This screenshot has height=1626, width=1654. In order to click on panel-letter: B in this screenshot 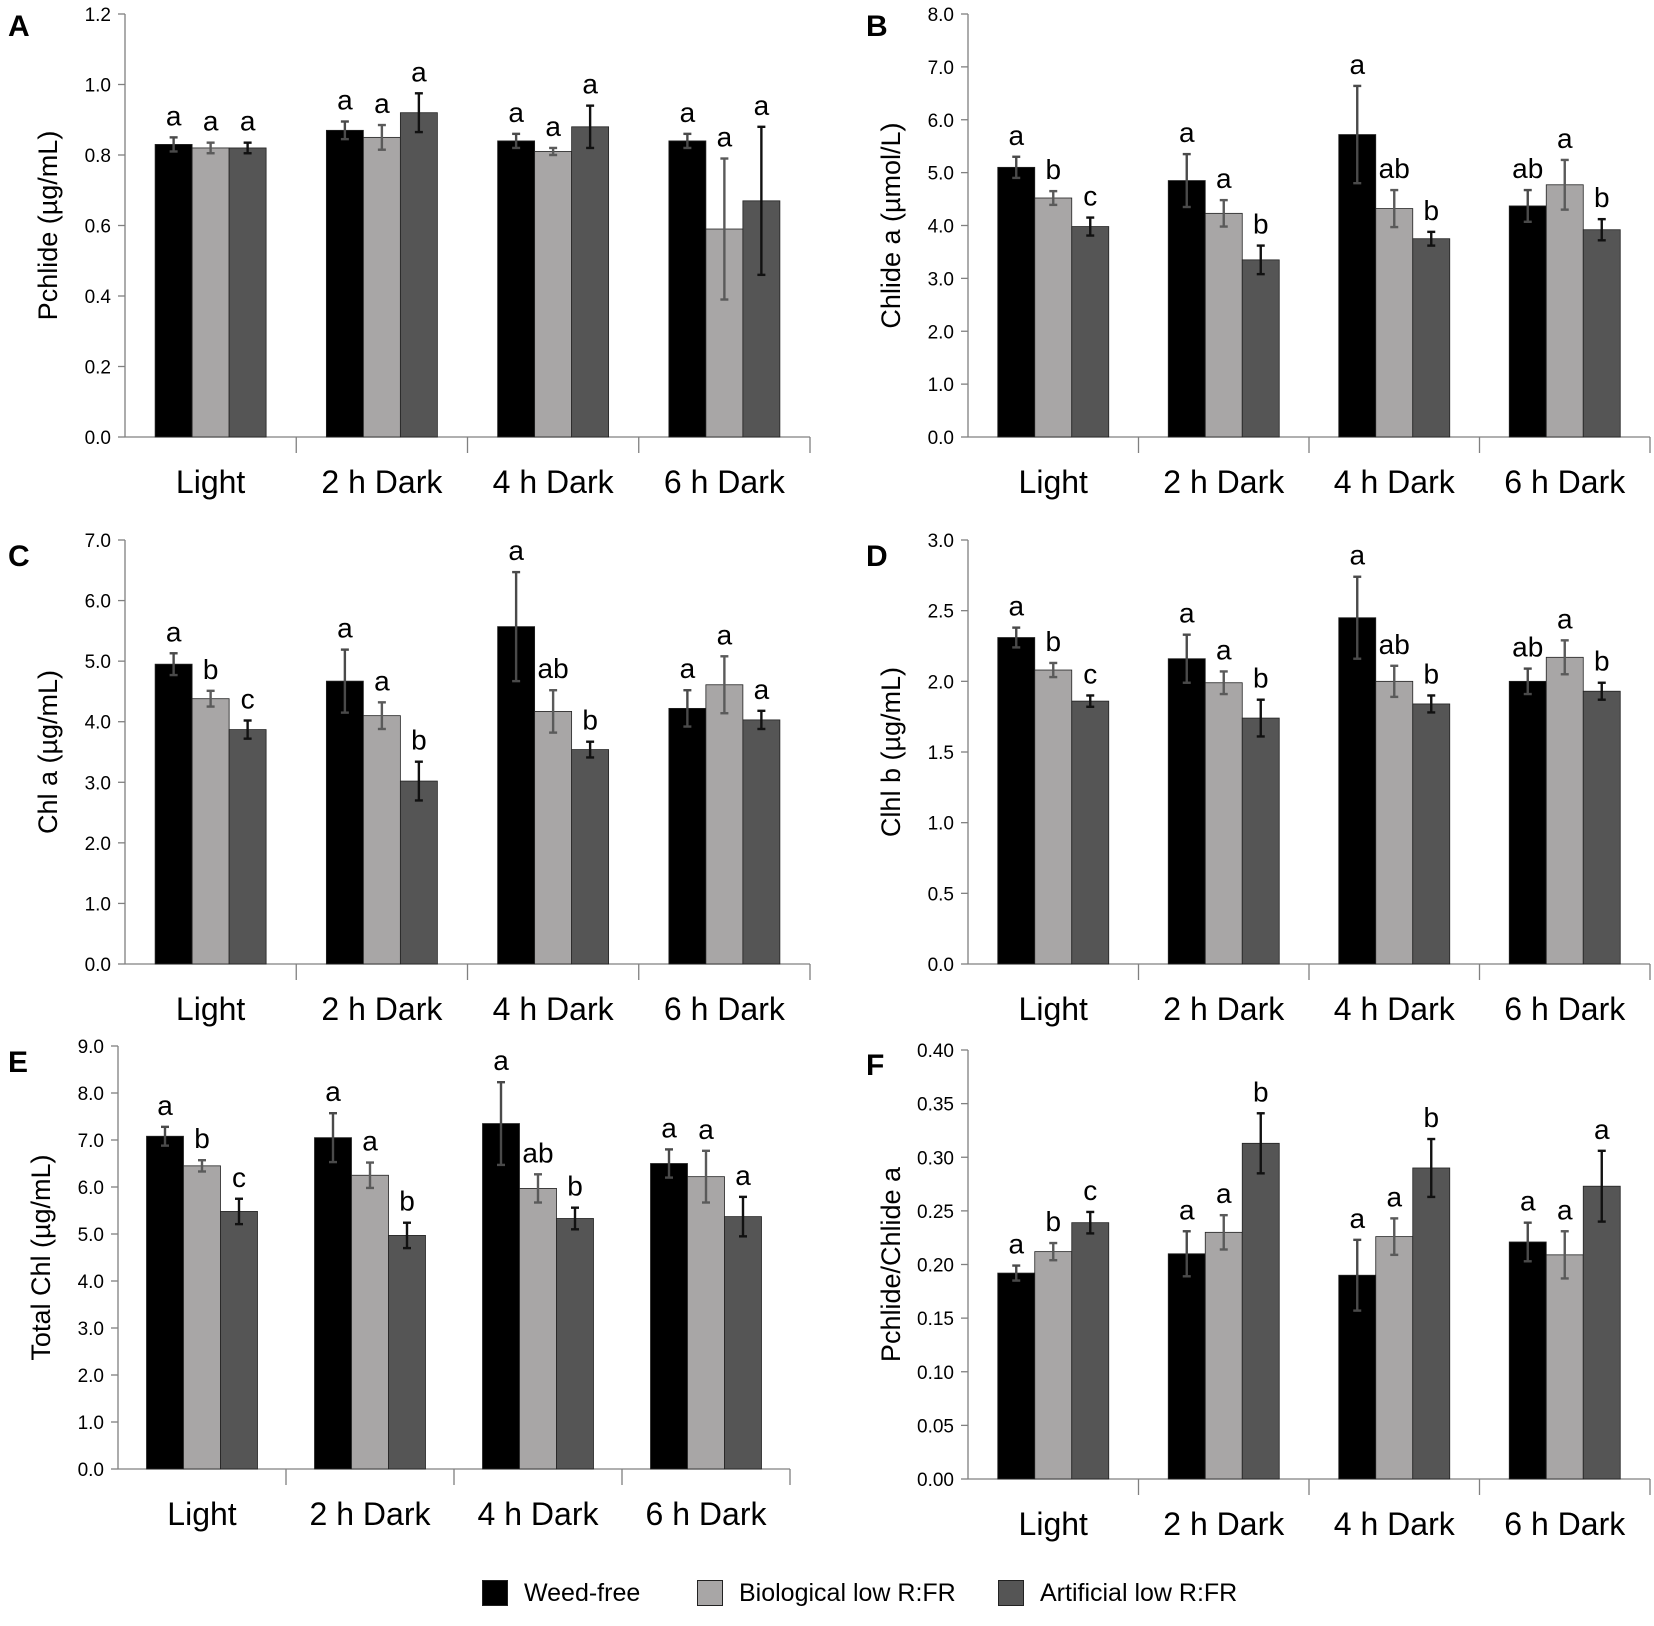, I will do `click(877, 26)`.